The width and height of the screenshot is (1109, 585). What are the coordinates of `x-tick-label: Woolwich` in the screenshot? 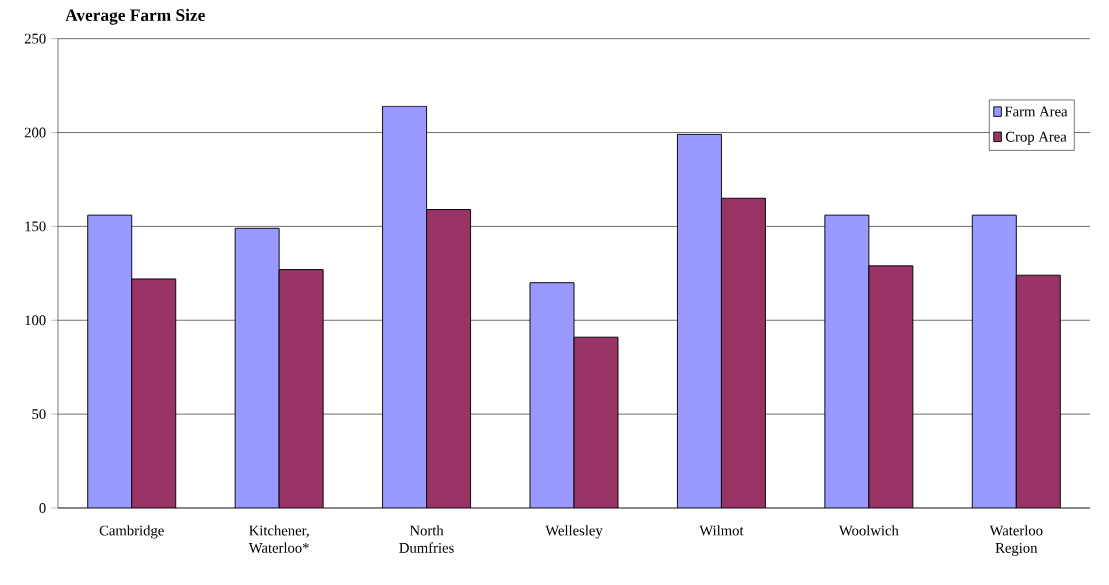 It's located at (868, 530).